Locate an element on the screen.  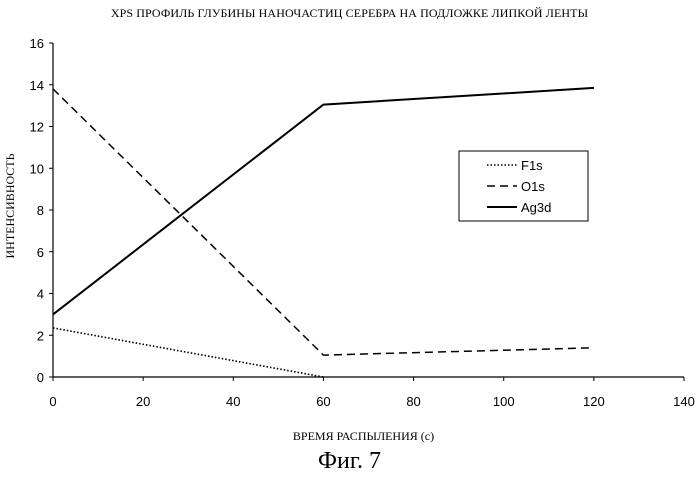
y-tick-label: 14 is located at coordinates (37, 85).